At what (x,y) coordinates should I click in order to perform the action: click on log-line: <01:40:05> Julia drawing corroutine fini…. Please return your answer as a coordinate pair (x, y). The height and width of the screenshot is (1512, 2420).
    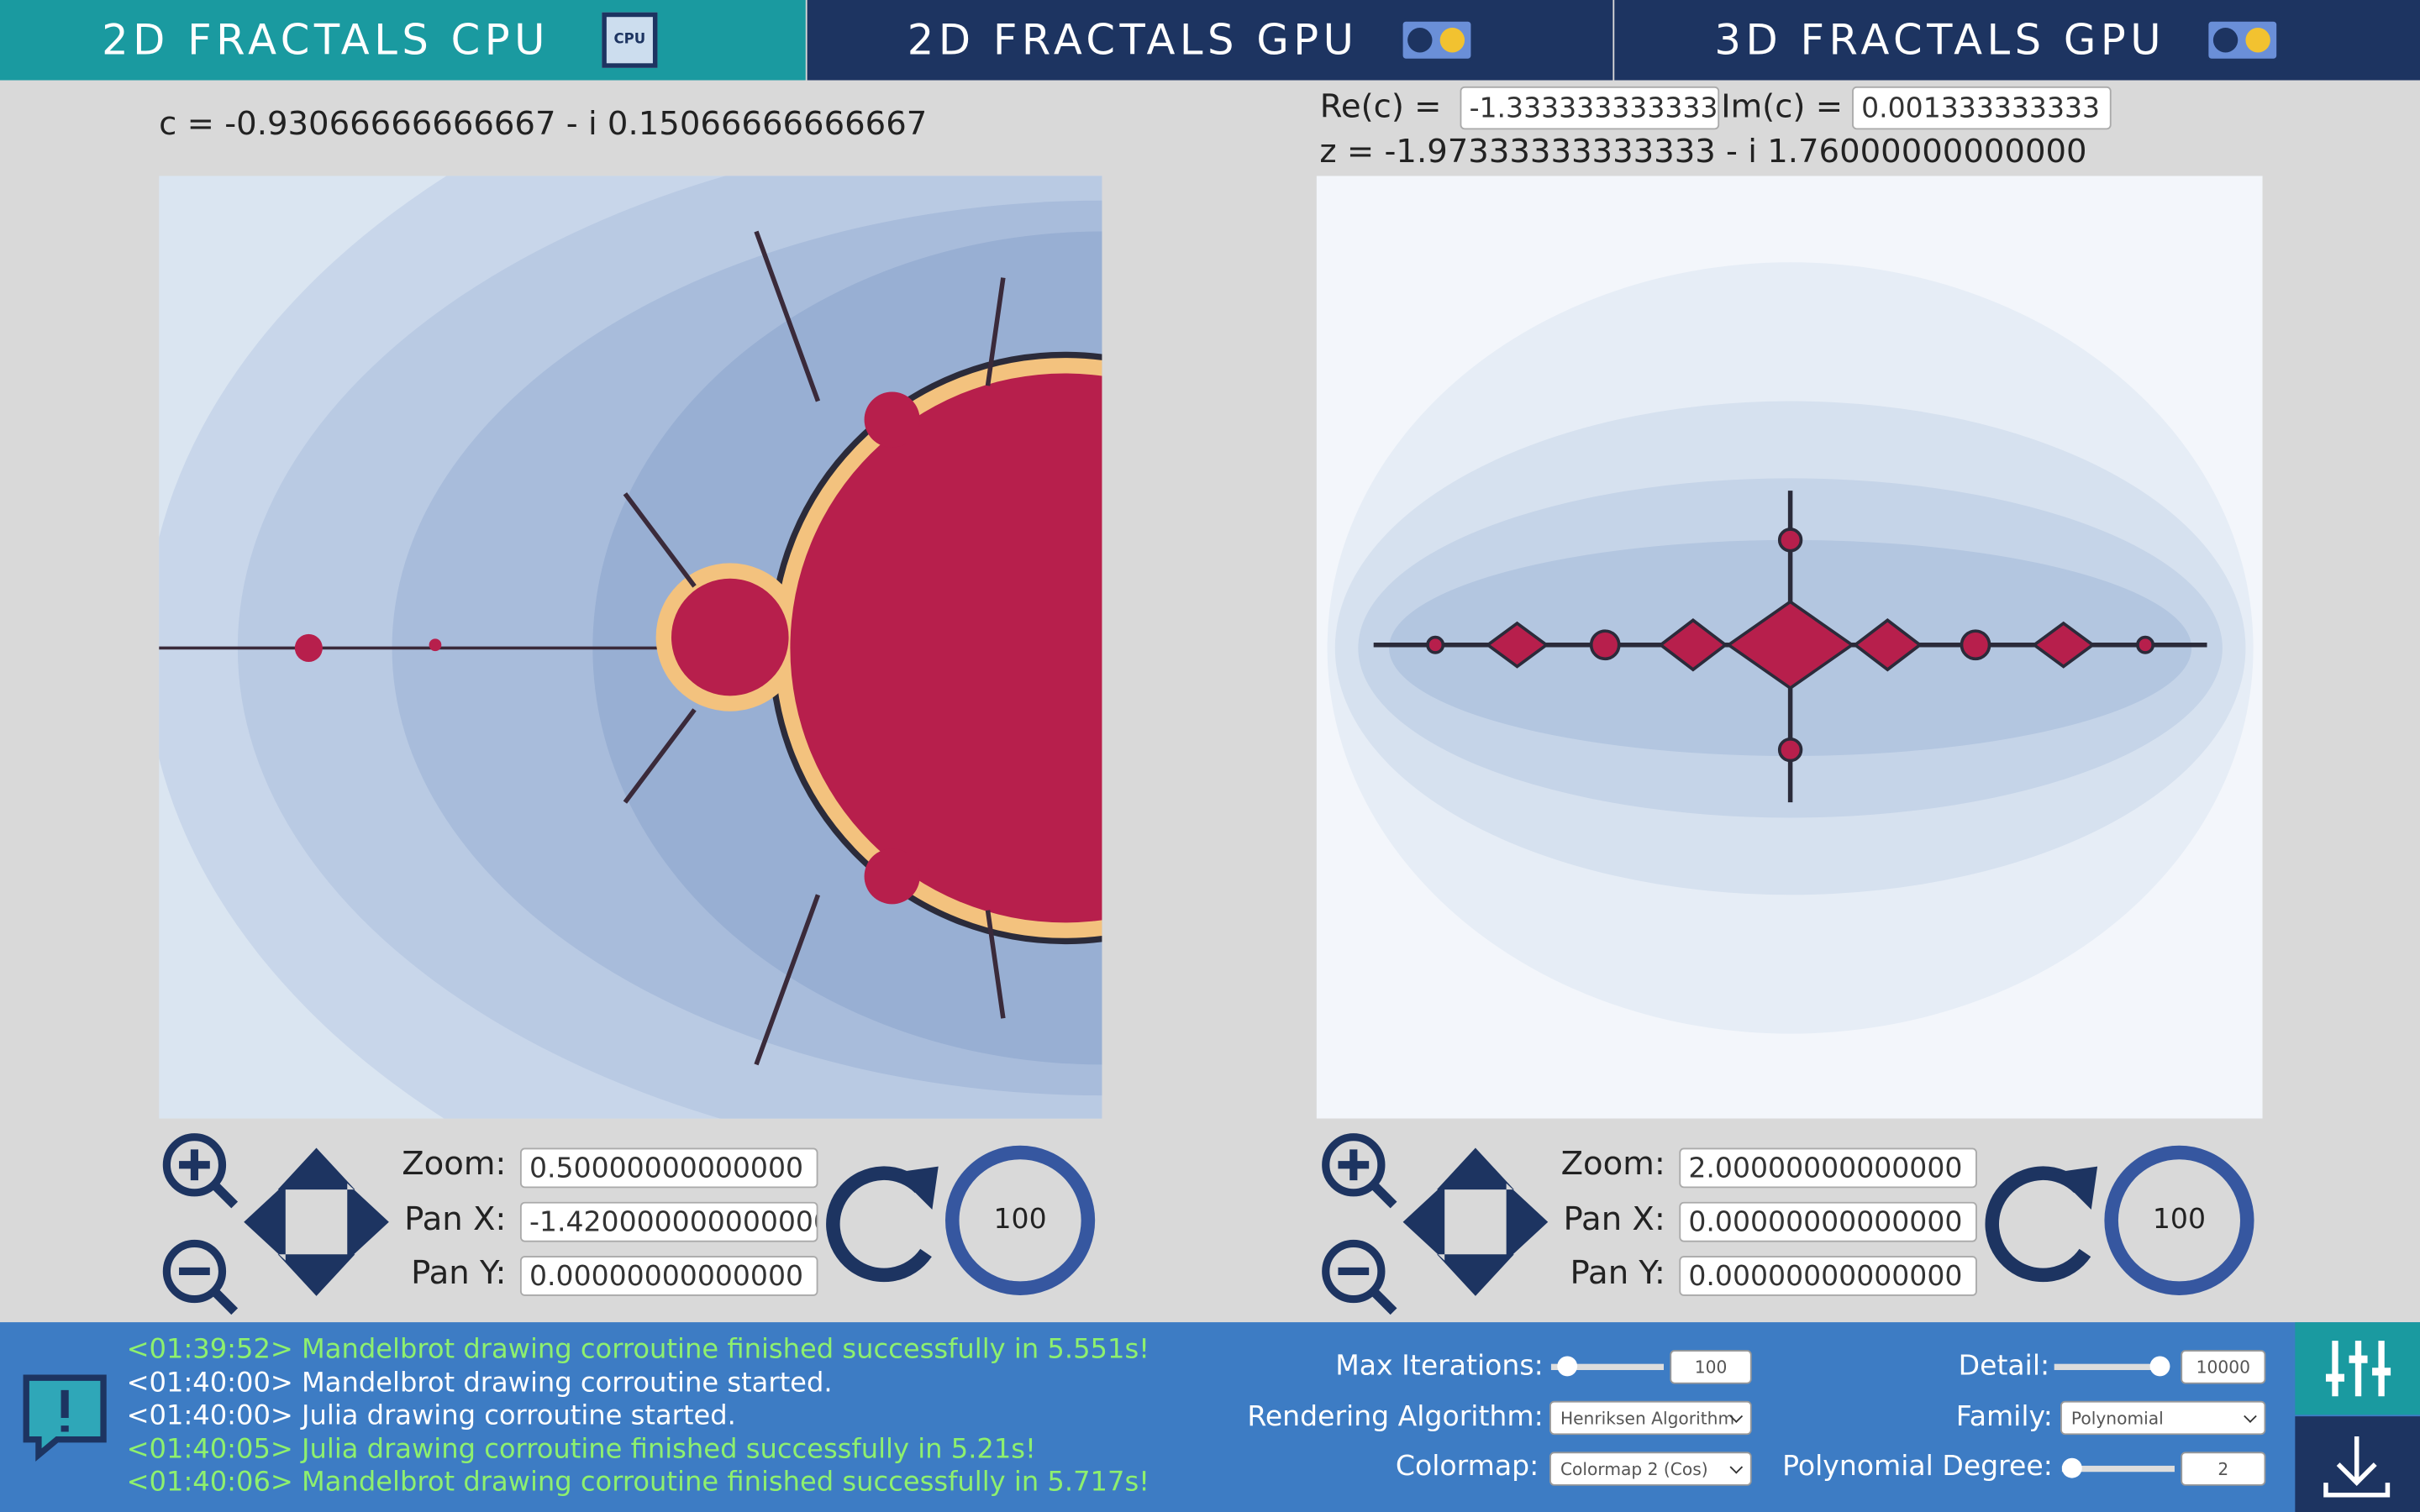
    Looking at the image, I should click on (581, 1449).